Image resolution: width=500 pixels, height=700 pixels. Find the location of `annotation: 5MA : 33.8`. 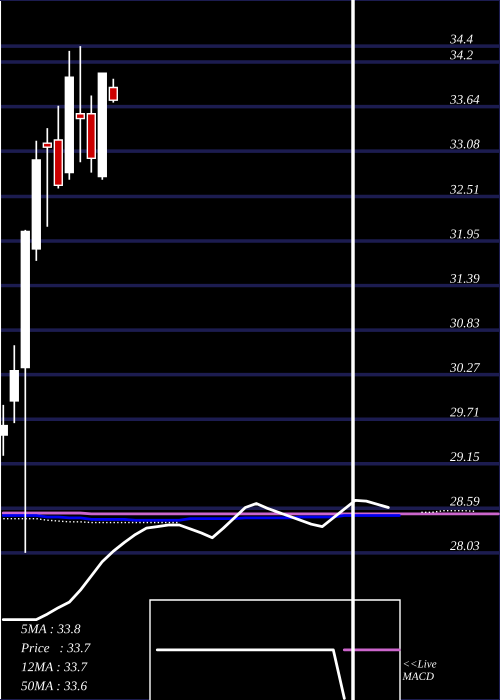

annotation: 5MA : 33.8 is located at coordinates (50, 629).